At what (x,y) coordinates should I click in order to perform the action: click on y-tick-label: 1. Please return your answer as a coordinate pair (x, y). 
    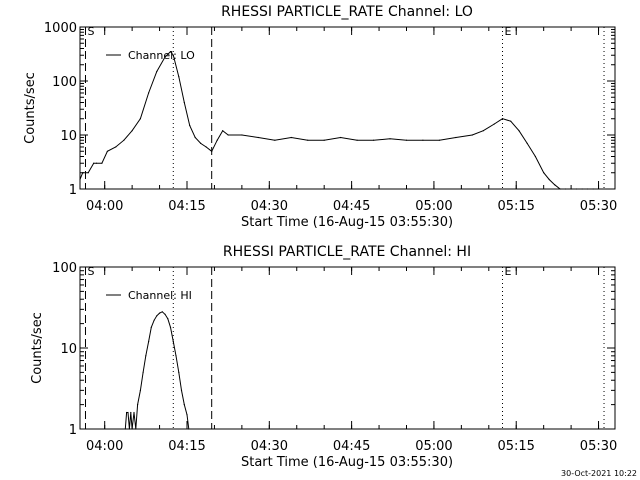
    Looking at the image, I should click on (73, 190).